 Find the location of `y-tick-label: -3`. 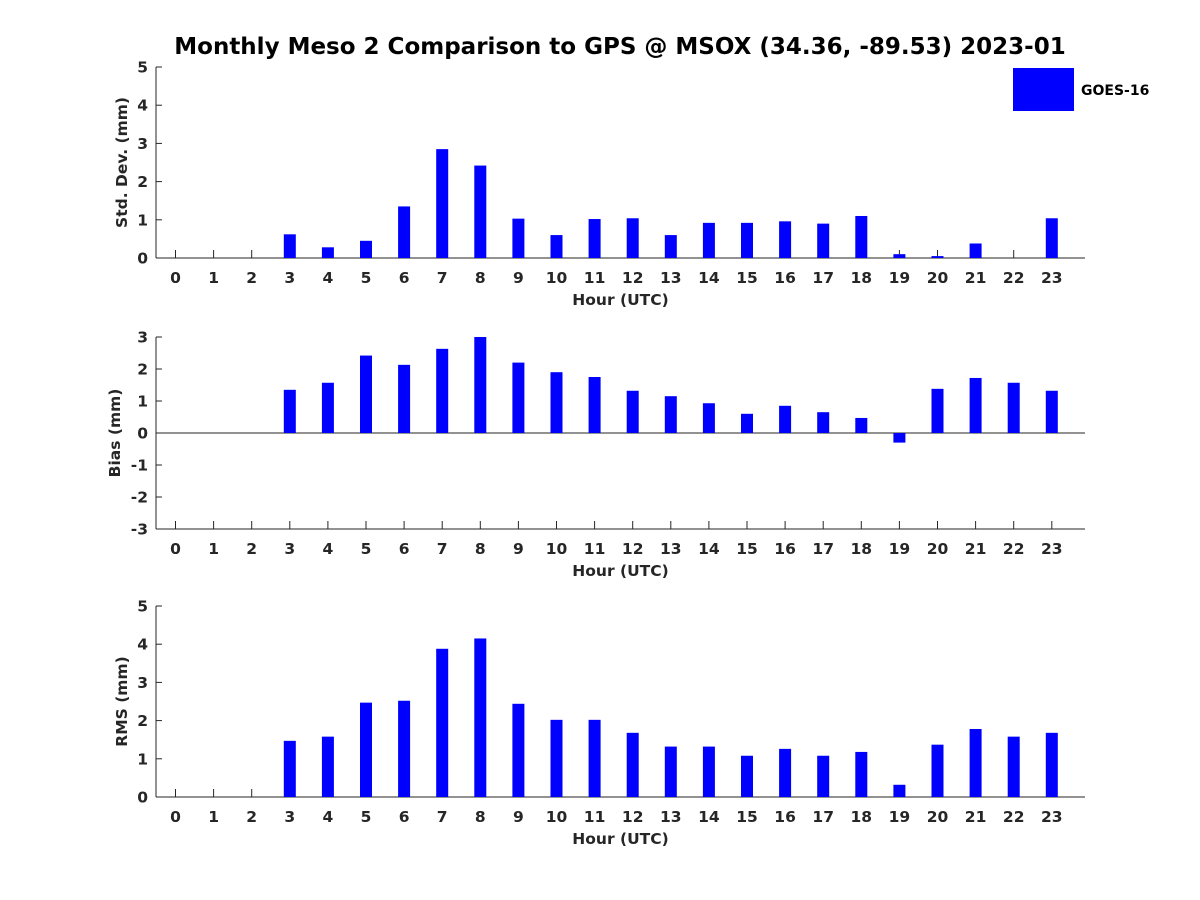

y-tick-label: -3 is located at coordinates (139, 530).